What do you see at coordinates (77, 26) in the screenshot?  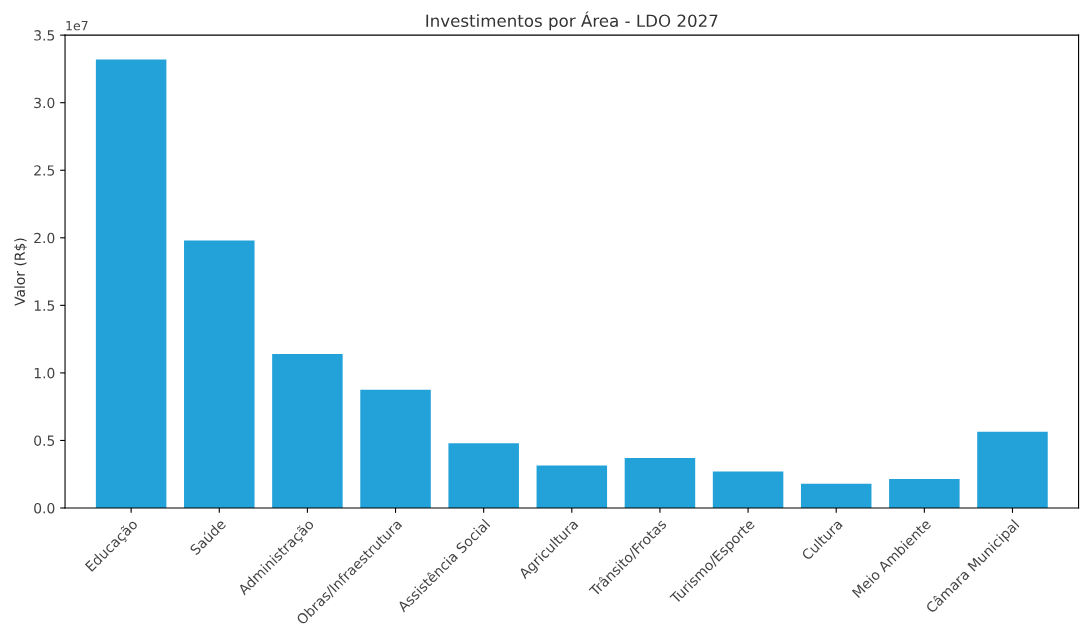 I see `text: 1e7` at bounding box center [77, 26].